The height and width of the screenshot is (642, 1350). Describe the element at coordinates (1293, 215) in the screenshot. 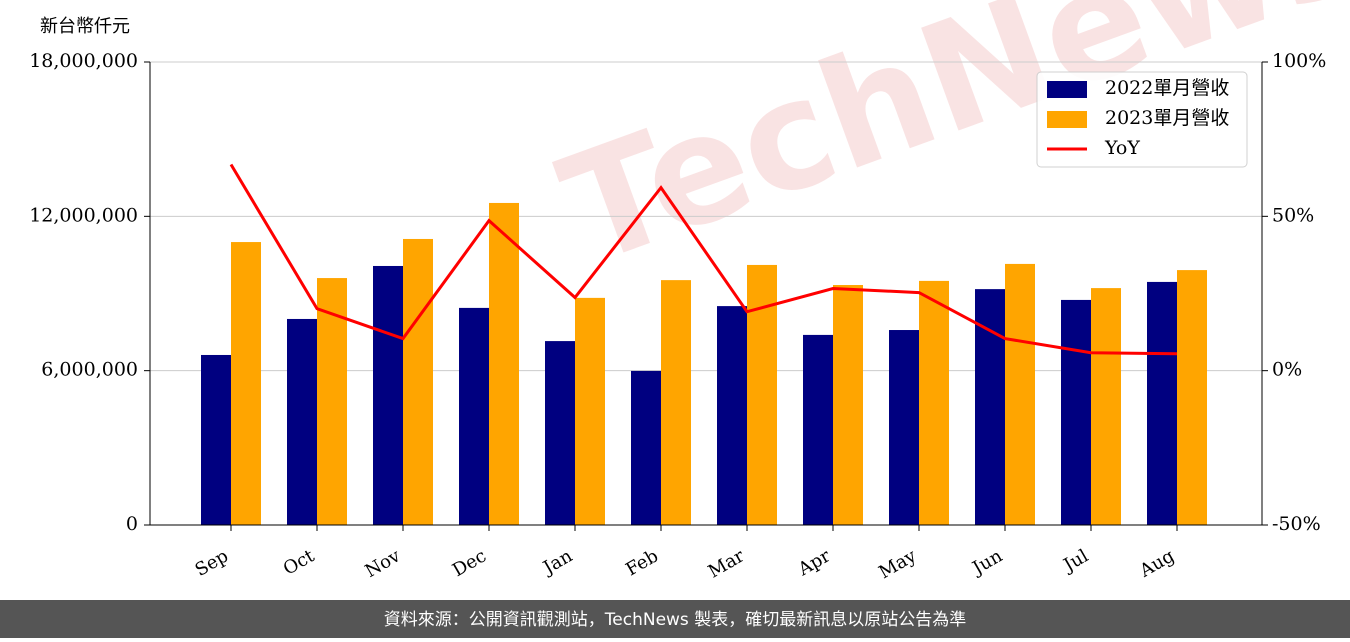

I see `y2-tick-label: 50%` at that location.